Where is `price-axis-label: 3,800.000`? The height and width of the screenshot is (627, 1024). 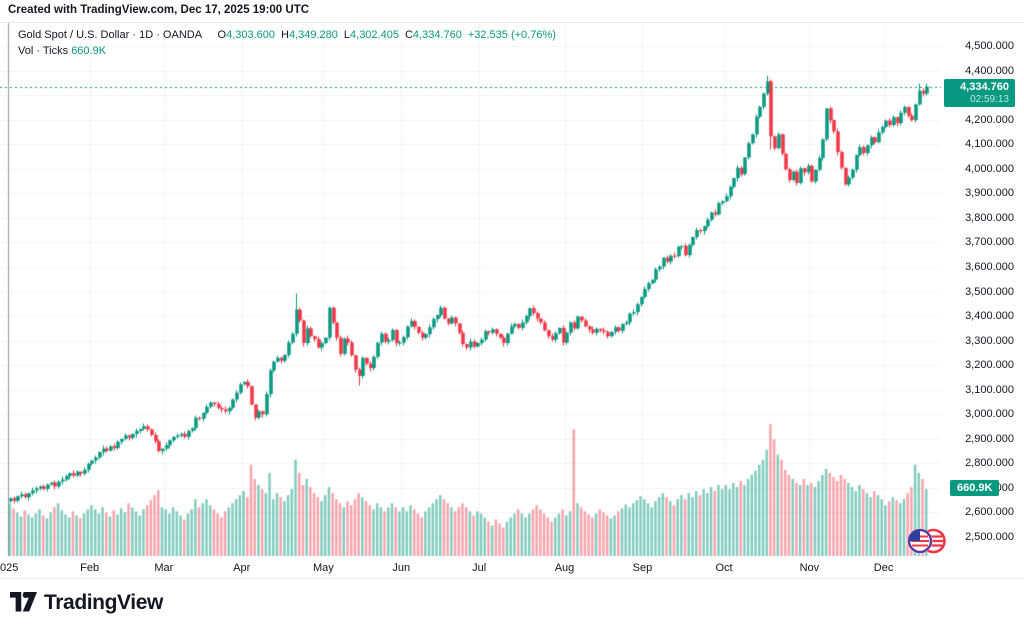
price-axis-label: 3,800.000 is located at coordinates (989, 217).